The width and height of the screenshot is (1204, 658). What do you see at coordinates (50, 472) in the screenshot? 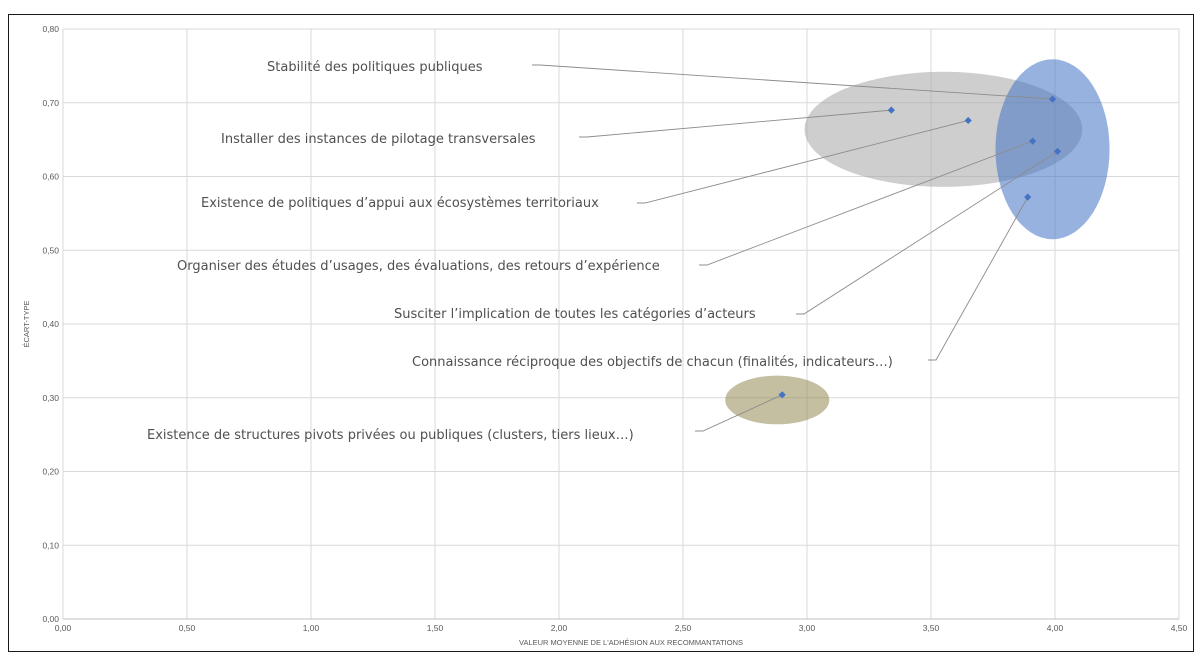
I see `y-tick-label: 0,20` at bounding box center [50, 472].